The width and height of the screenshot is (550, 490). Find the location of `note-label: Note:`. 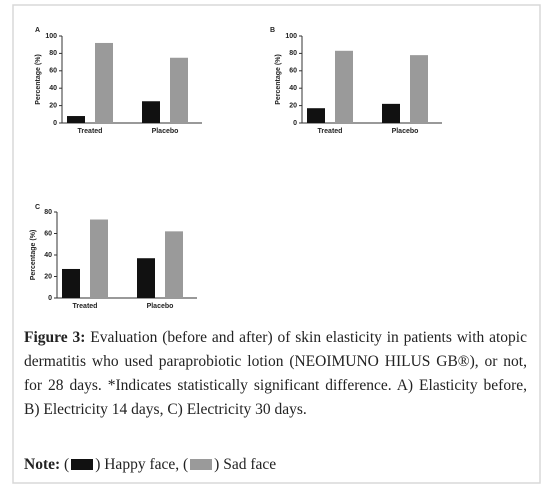

note-label: Note: is located at coordinates (42, 464).